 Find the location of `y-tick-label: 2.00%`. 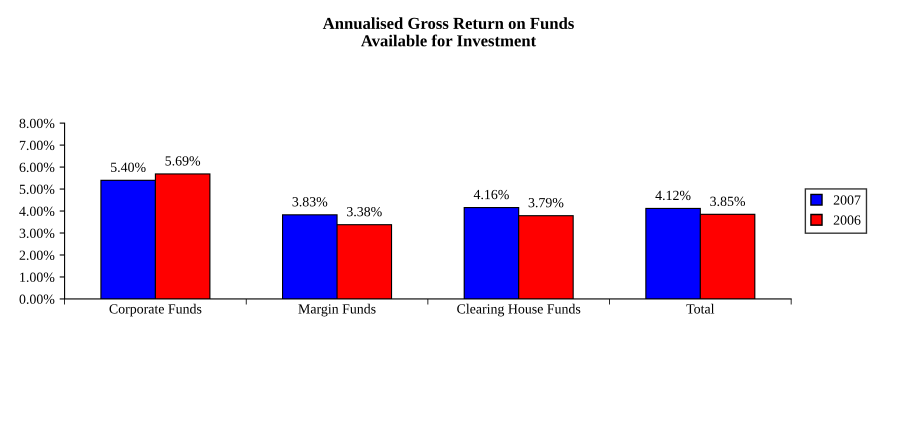

y-tick-label: 2.00% is located at coordinates (37, 255).